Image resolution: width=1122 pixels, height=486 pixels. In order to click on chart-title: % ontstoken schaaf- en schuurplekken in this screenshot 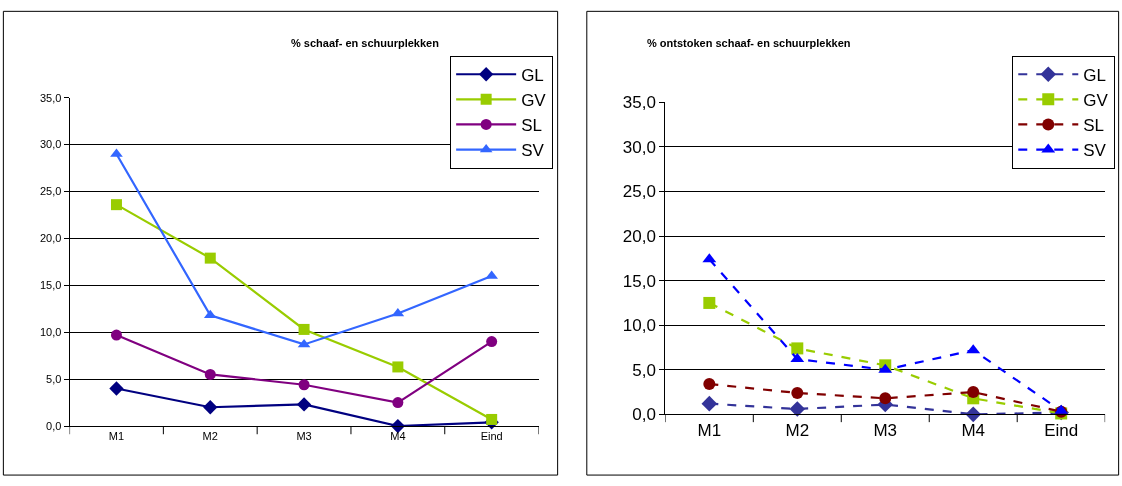, I will do `click(749, 43)`.